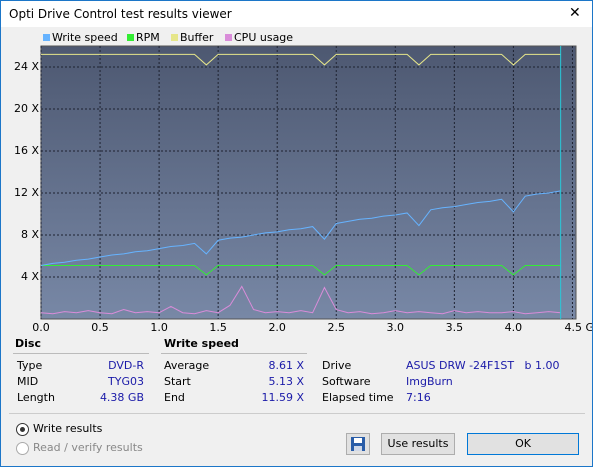  I want to click on use-results-button: Use results, so click(418, 444).